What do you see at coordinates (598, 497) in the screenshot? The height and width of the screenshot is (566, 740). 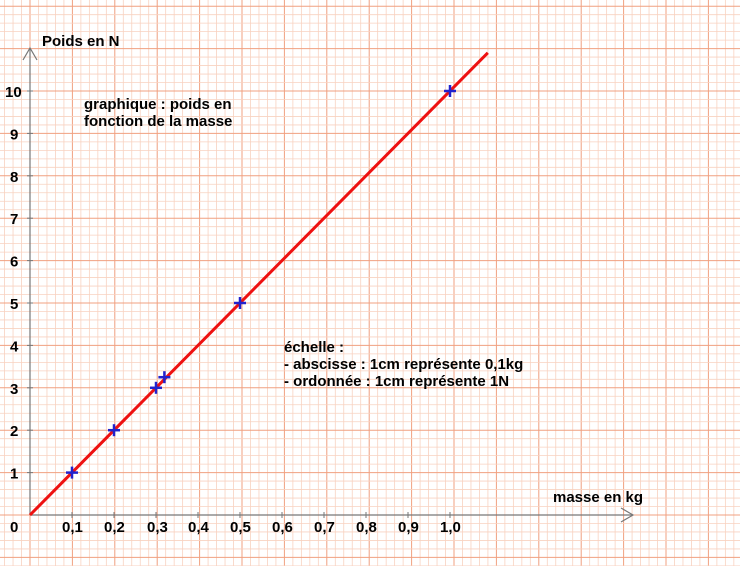 I see `x-axis-label: masse en kg` at bounding box center [598, 497].